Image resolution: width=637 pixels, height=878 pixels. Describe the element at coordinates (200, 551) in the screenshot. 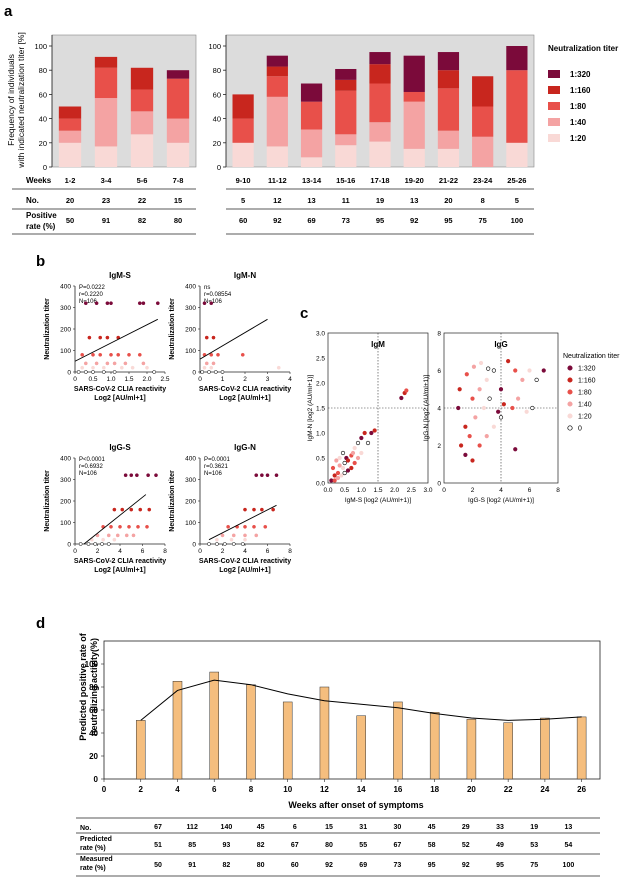

I see `panel-b-xtick-label: 0` at that location.